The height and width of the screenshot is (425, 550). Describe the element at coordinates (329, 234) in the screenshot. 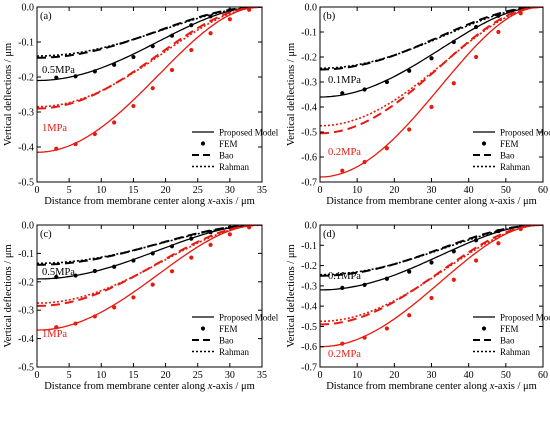

I see `panel-label: (d)` at that location.